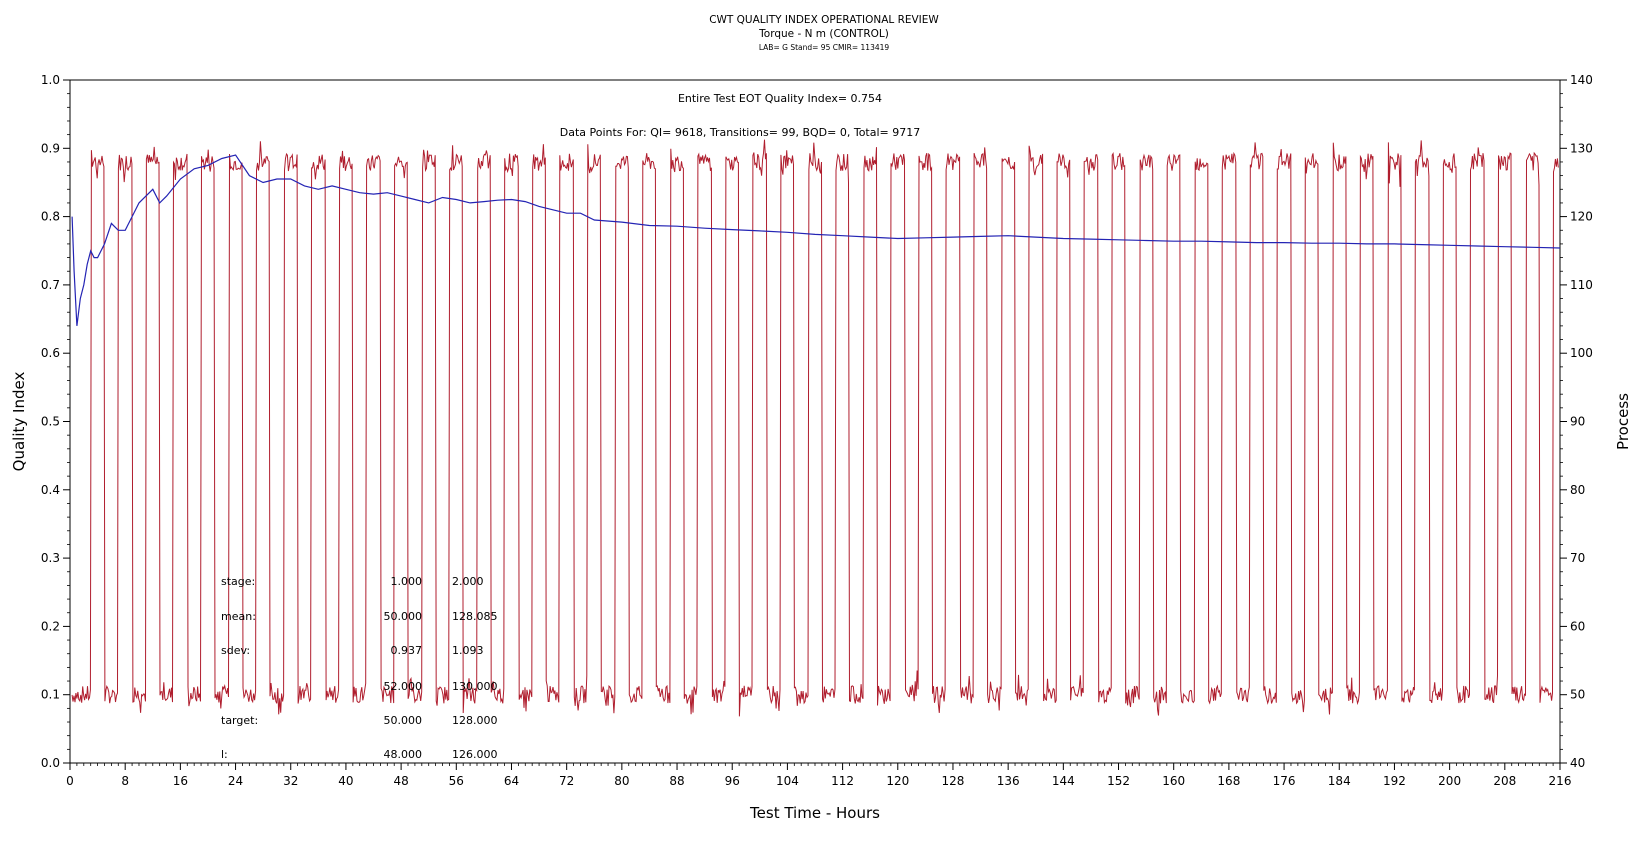 The width and height of the screenshot is (1648, 845). Describe the element at coordinates (475, 720) in the screenshot. I see `stats-stage2-value: 128.000` at that location.